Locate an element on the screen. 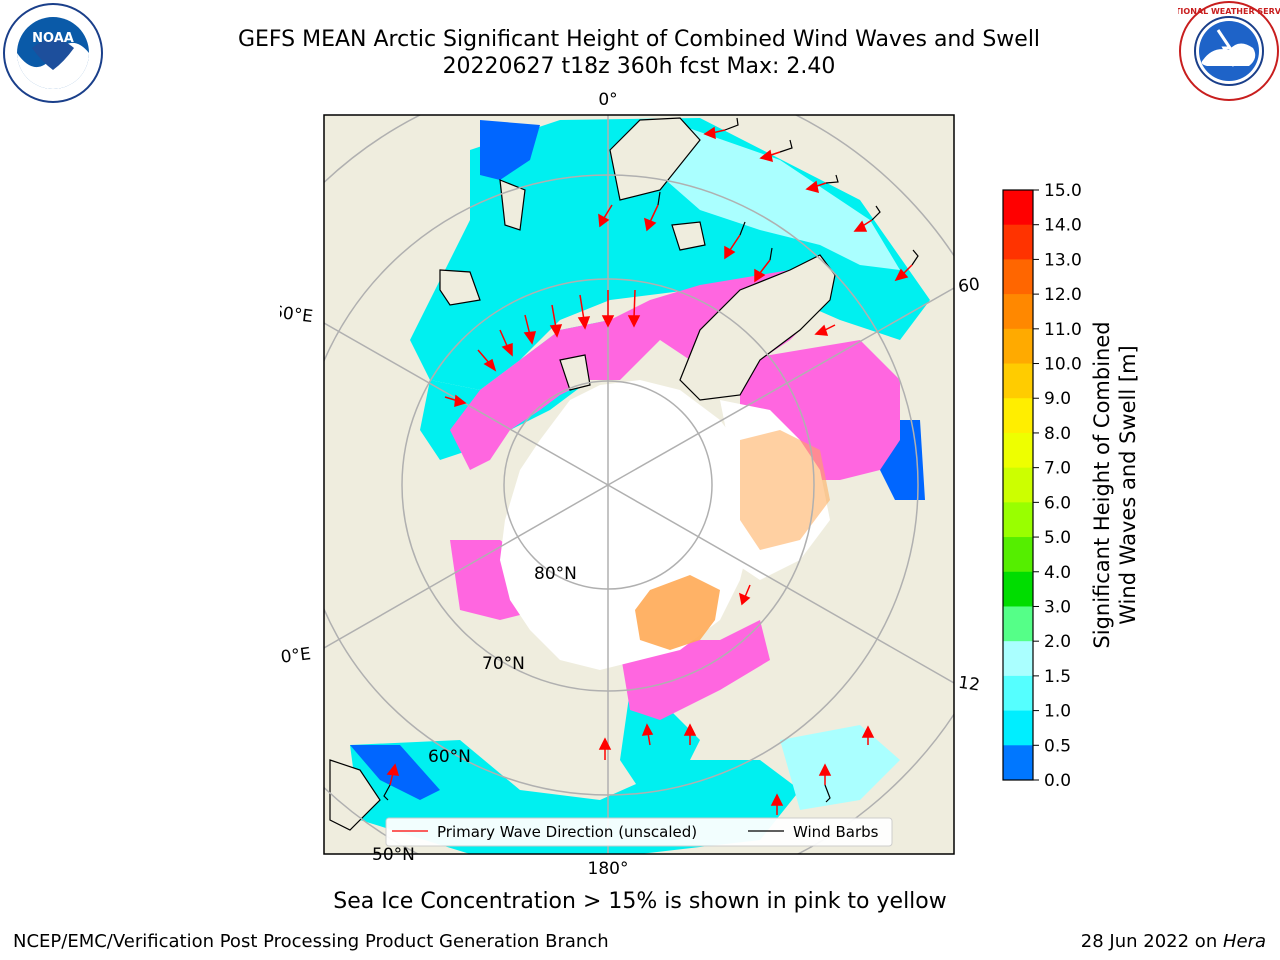  colorbar-tick-label: 12.0 is located at coordinates (1063, 295).